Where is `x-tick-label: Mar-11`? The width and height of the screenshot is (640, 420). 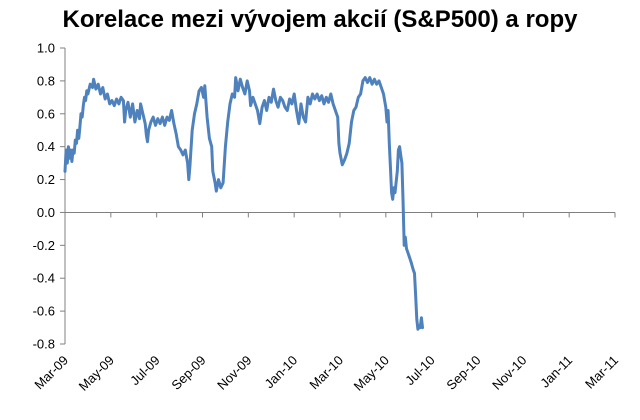
x-tick-label: Mar-11 is located at coordinates (601, 372).